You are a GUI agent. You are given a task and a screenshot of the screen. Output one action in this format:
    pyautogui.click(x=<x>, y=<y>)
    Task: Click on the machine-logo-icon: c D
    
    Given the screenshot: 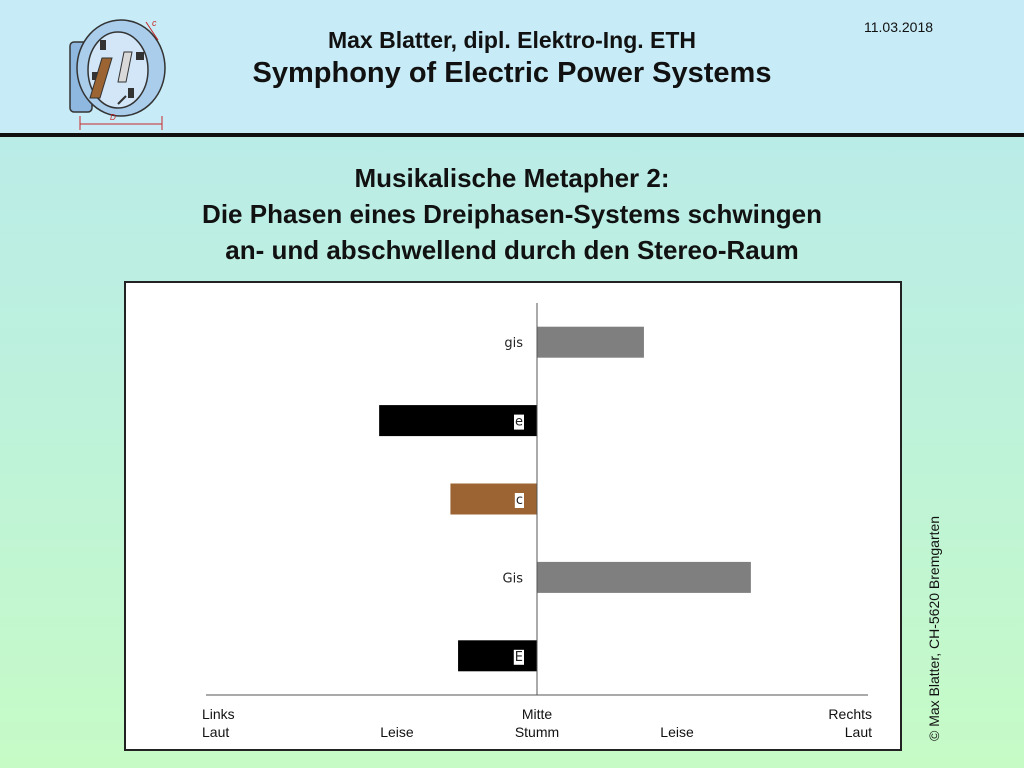 What is the action you would take?
    pyautogui.click(x=117, y=74)
    